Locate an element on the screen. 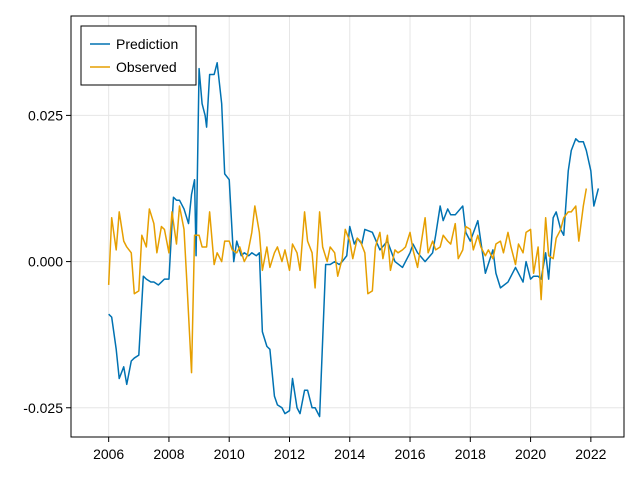 This screenshot has width=640, height=480. legend-box is located at coordinates (138, 55).